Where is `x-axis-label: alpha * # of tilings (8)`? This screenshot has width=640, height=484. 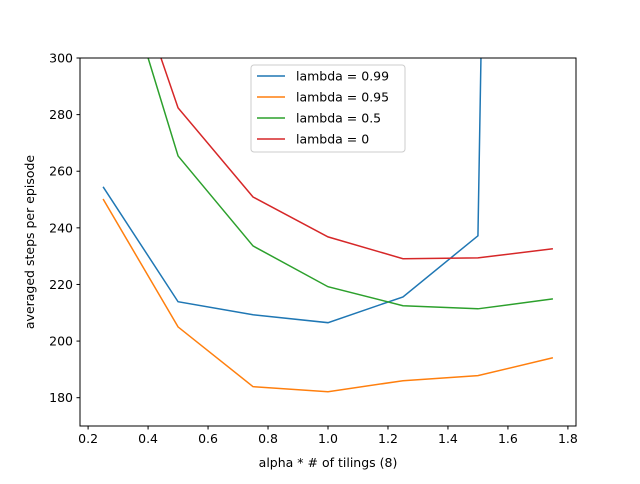 x-axis-label: alpha * # of tilings (8) is located at coordinates (328, 462).